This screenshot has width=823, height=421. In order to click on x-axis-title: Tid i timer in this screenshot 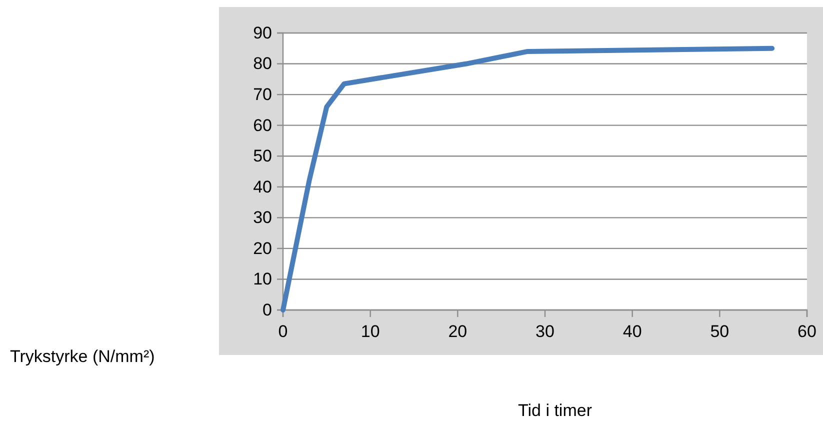, I will do `click(555, 410)`.